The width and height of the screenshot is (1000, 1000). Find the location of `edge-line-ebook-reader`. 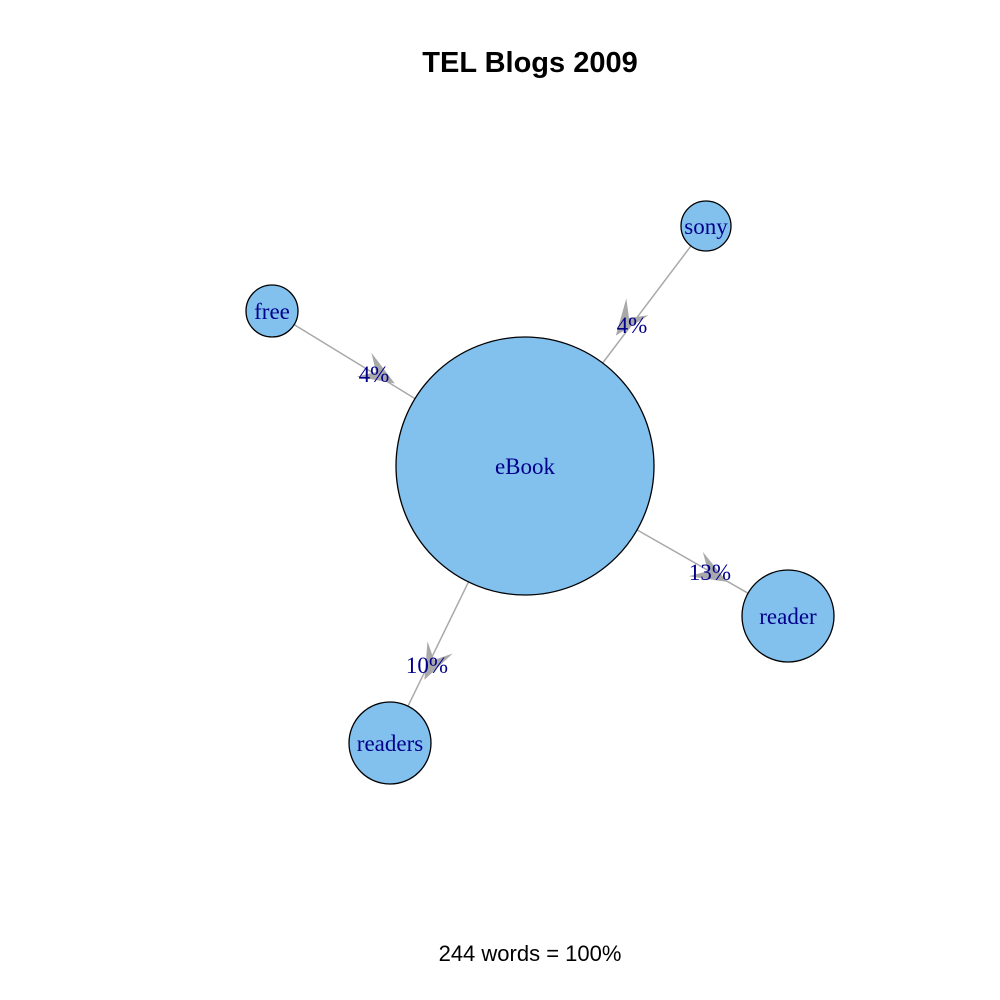

edge-line-ebook-reader is located at coordinates (692, 561).